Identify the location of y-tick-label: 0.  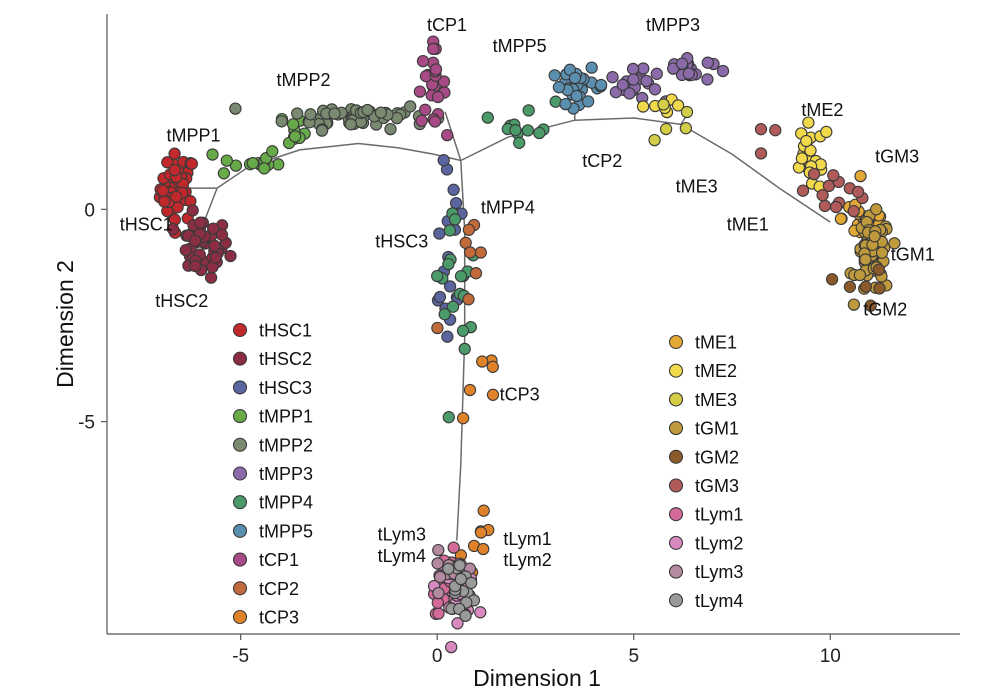
(89, 210).